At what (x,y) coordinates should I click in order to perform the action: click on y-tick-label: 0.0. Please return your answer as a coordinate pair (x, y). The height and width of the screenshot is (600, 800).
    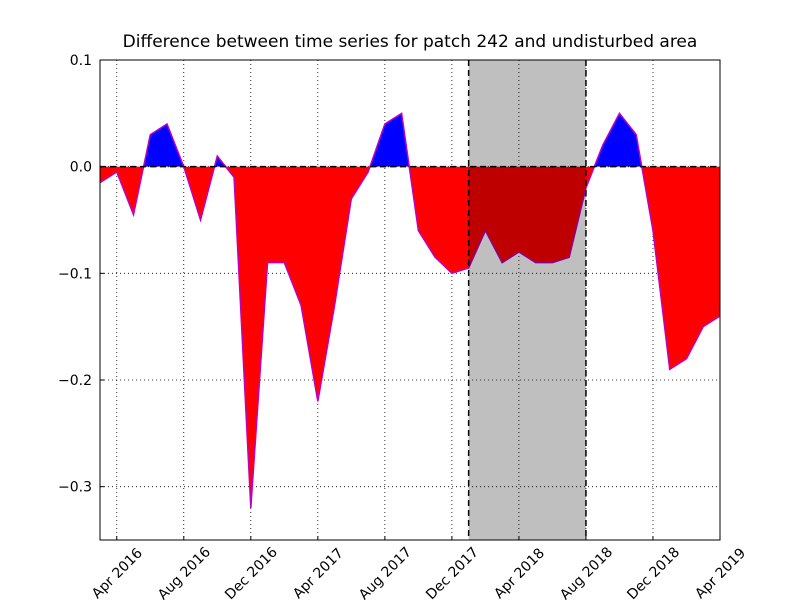
    Looking at the image, I should click on (81, 168).